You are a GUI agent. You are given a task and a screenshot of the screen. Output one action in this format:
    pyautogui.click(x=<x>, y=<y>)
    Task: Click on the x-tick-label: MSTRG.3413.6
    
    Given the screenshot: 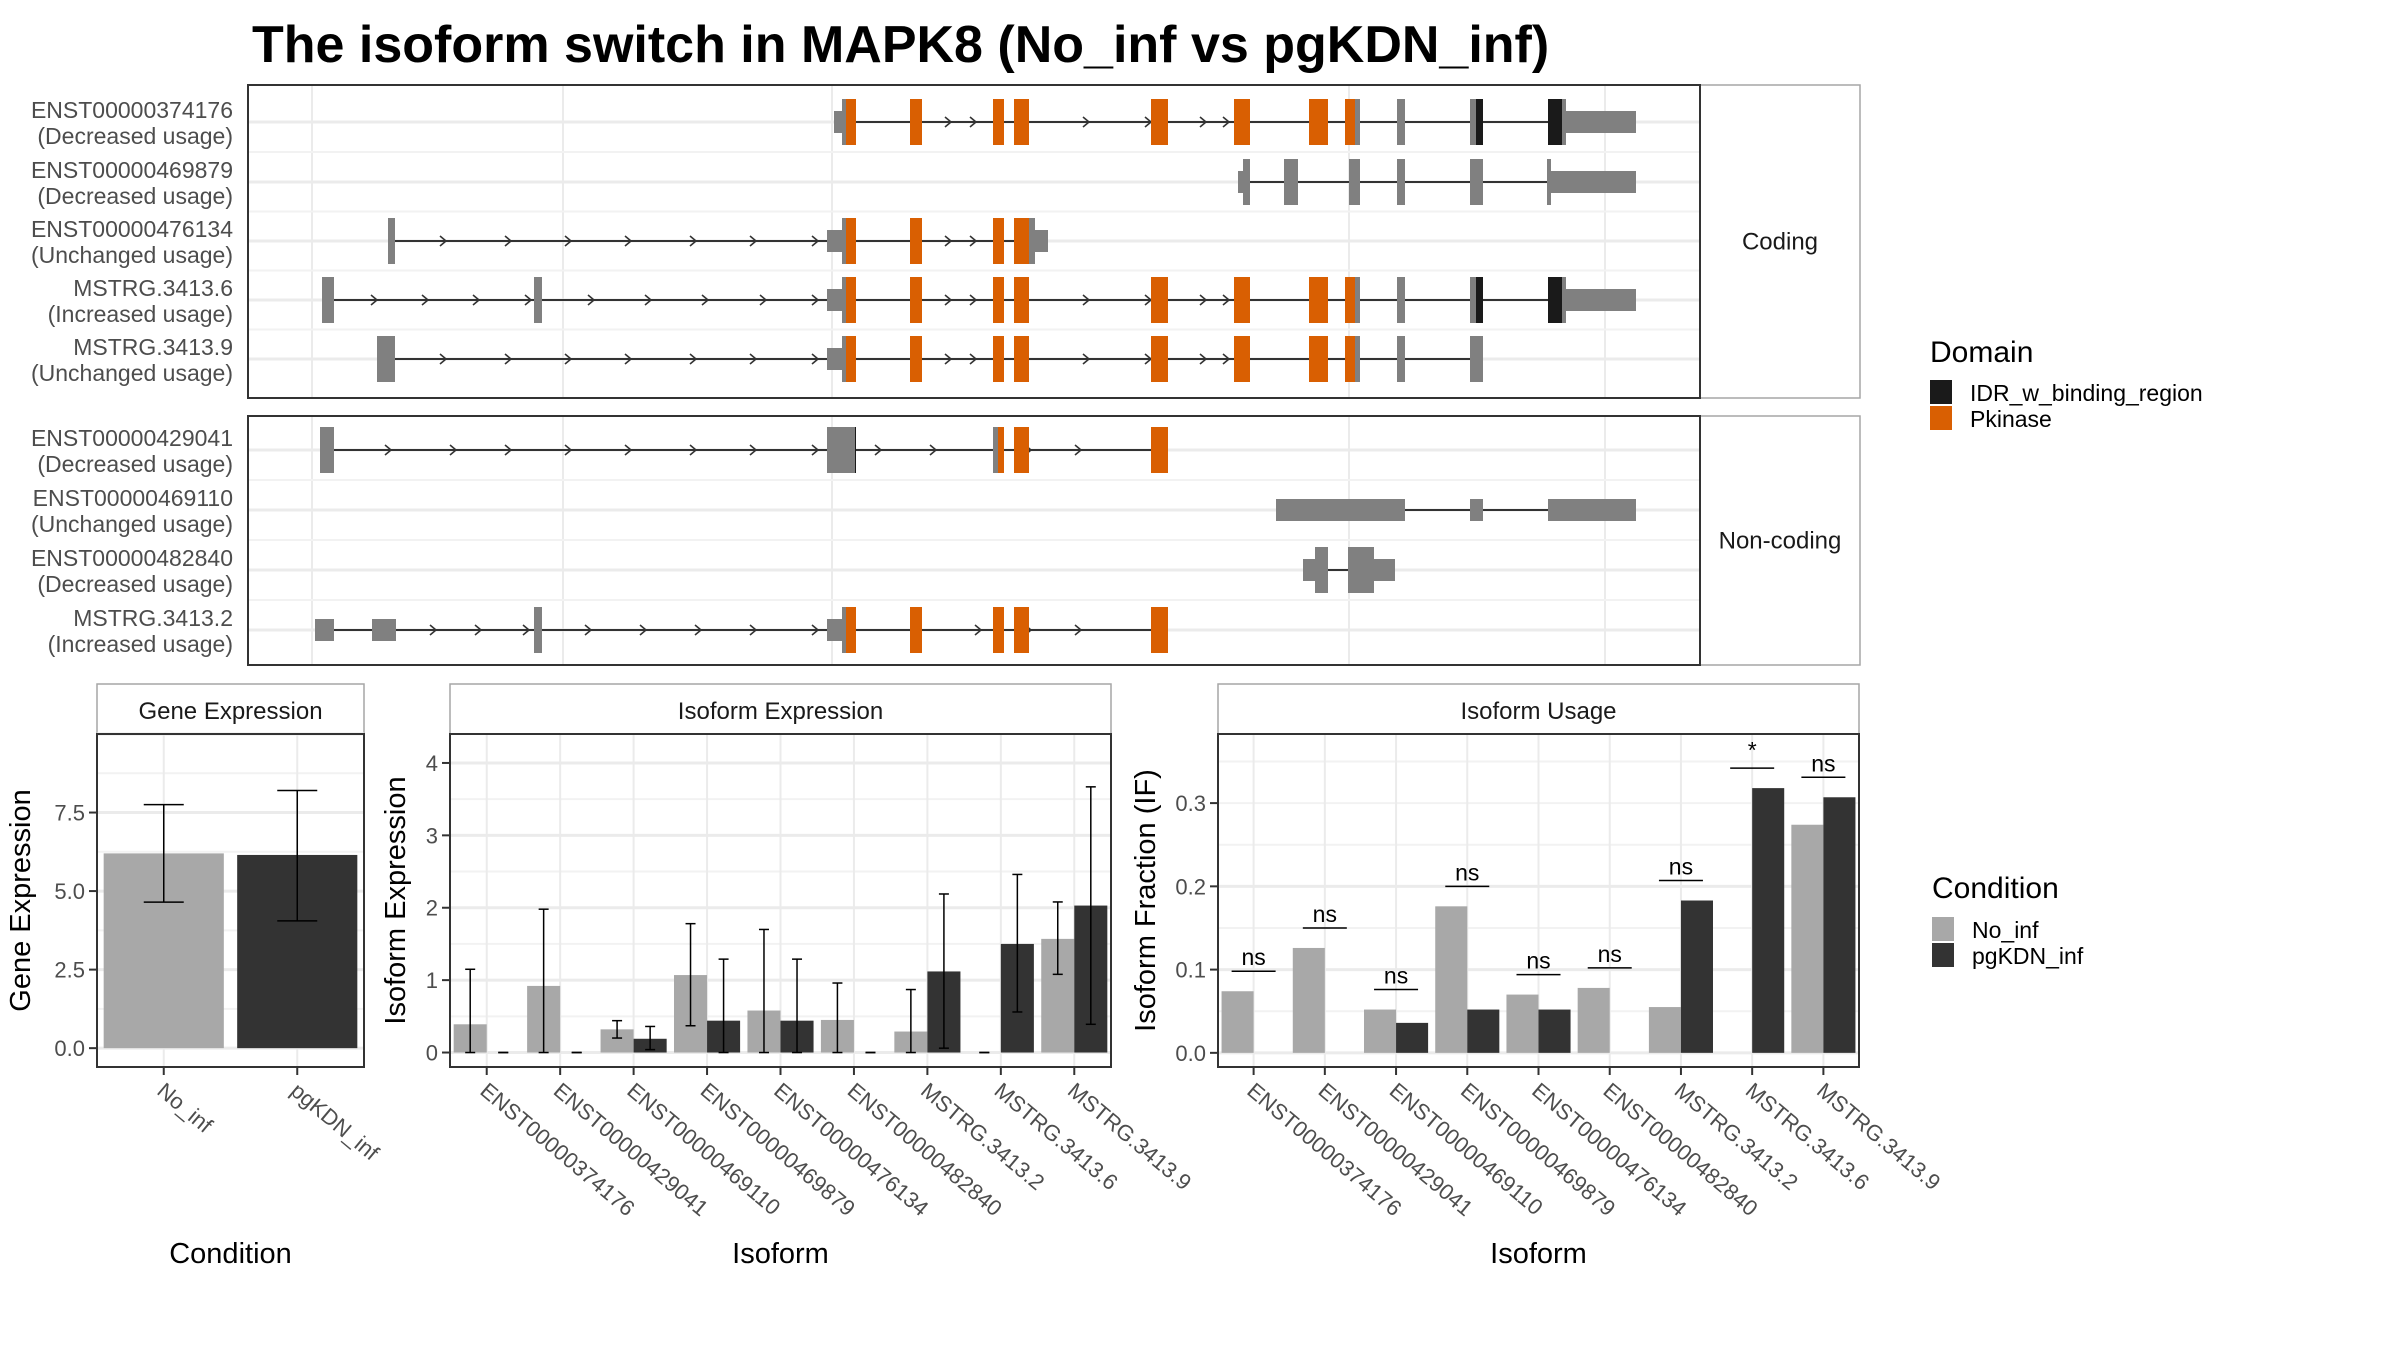 What is the action you would take?
    pyautogui.click(x=1807, y=1136)
    